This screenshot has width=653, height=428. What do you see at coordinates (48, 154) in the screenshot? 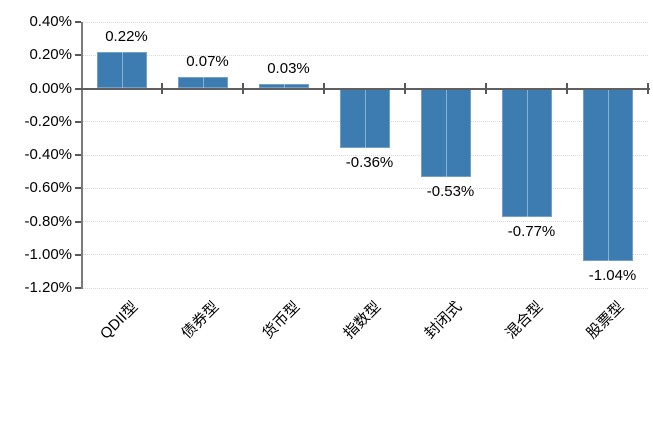
I see `y-axis-label: -0.40%` at bounding box center [48, 154].